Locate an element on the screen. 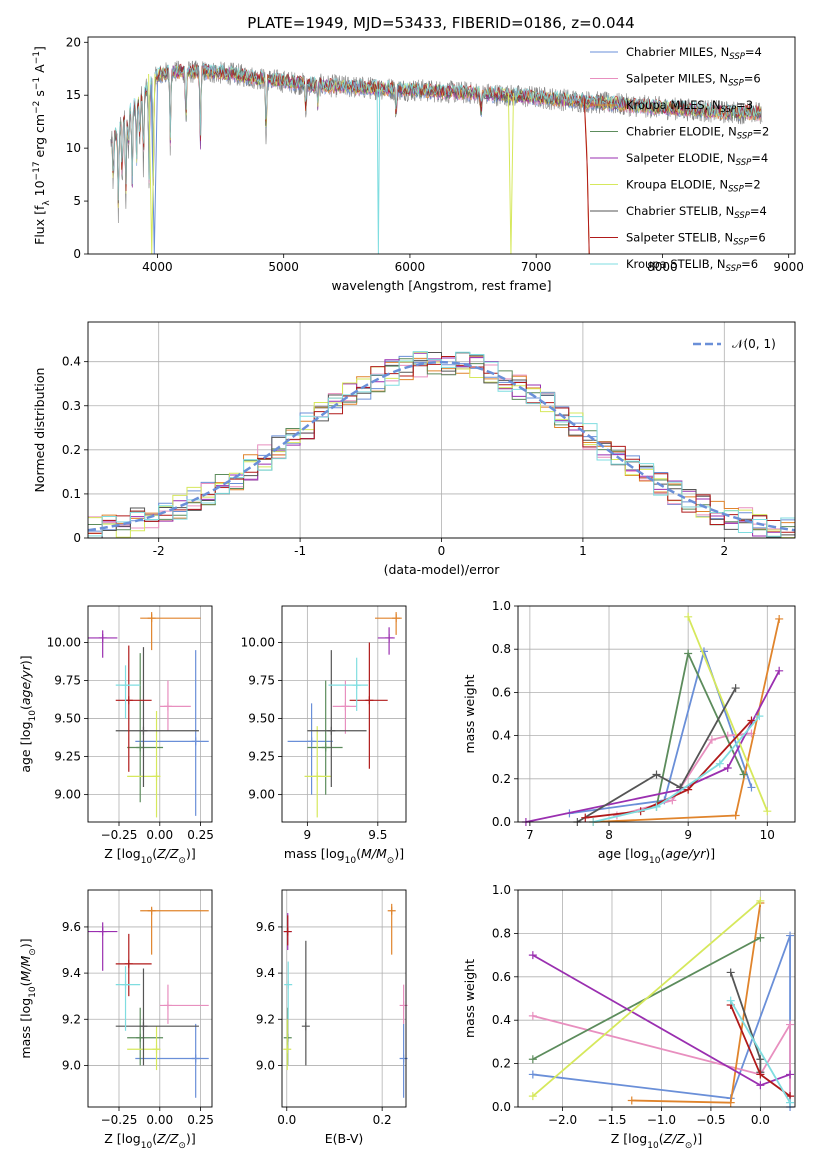  x-axis-label: wavelength [Angstrom, rest frame] is located at coordinates (441, 285).